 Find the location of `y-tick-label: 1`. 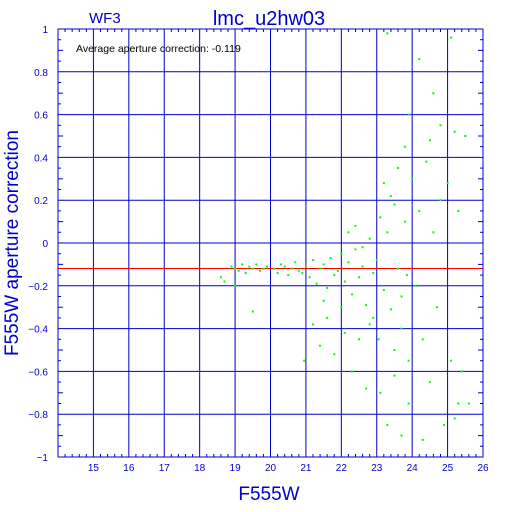

y-tick-label: 1 is located at coordinates (45, 30).